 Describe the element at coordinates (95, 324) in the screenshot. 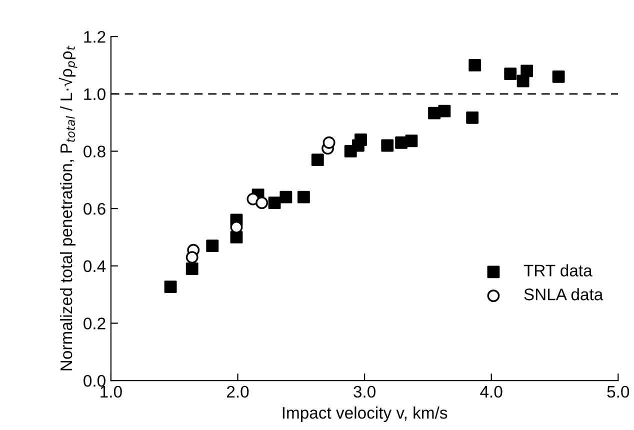

I see `y-tick-label: 0.2` at that location.